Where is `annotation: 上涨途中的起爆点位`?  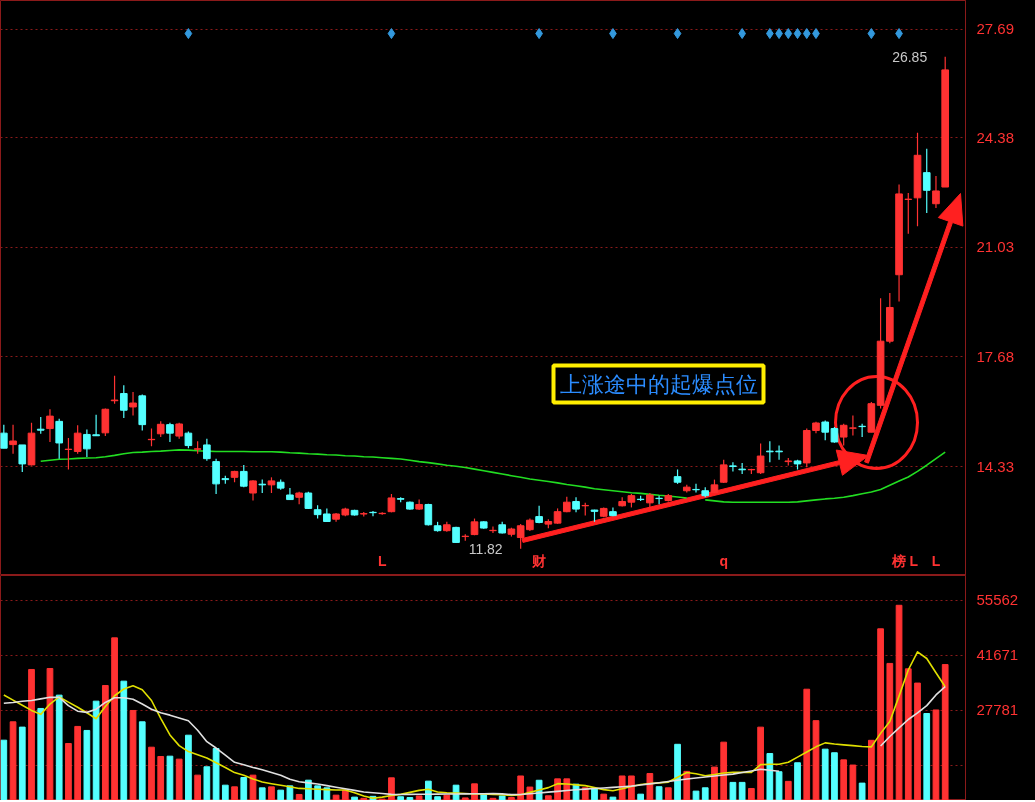 annotation: 上涨途中的起爆点位 is located at coordinates (658, 384).